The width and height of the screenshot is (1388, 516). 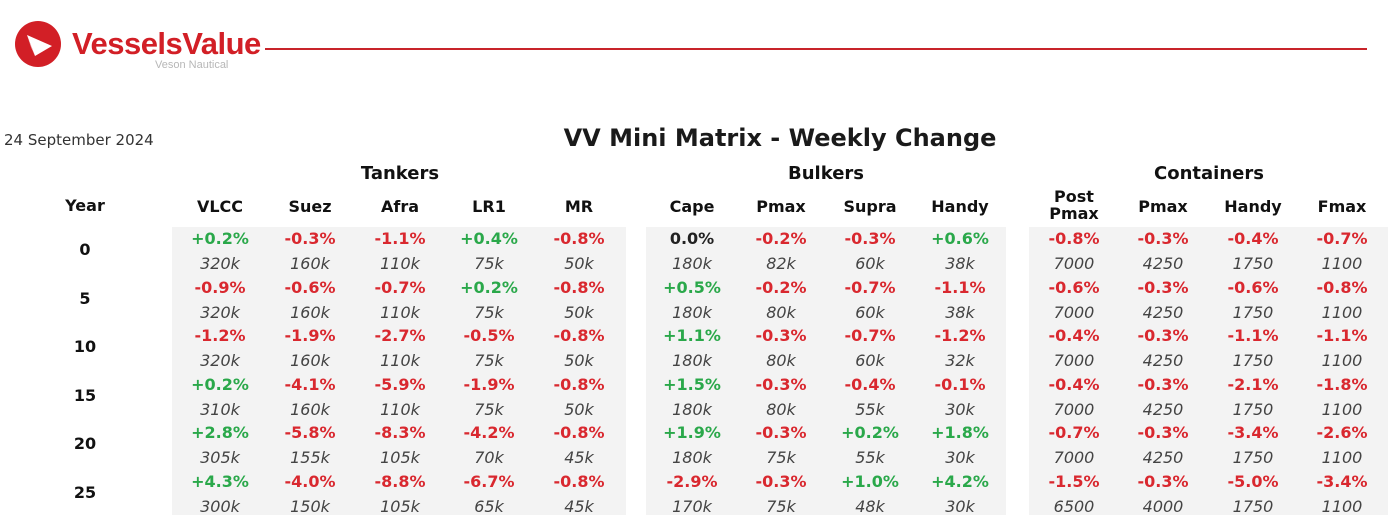 I want to click on year-label: 15, so click(x=85, y=395).